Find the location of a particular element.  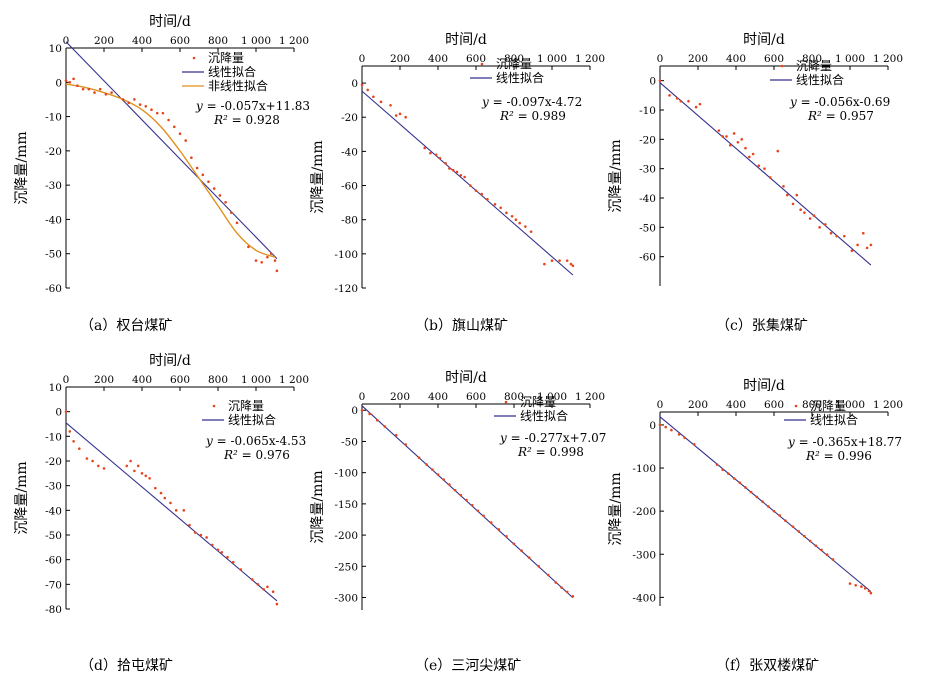

equation-body: = -0.365x+18.77 is located at coordinates (848, 442).